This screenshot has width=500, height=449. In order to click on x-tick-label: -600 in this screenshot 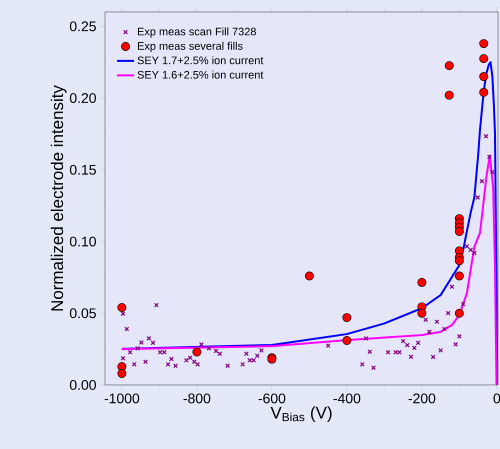, I will do `click(272, 398)`.